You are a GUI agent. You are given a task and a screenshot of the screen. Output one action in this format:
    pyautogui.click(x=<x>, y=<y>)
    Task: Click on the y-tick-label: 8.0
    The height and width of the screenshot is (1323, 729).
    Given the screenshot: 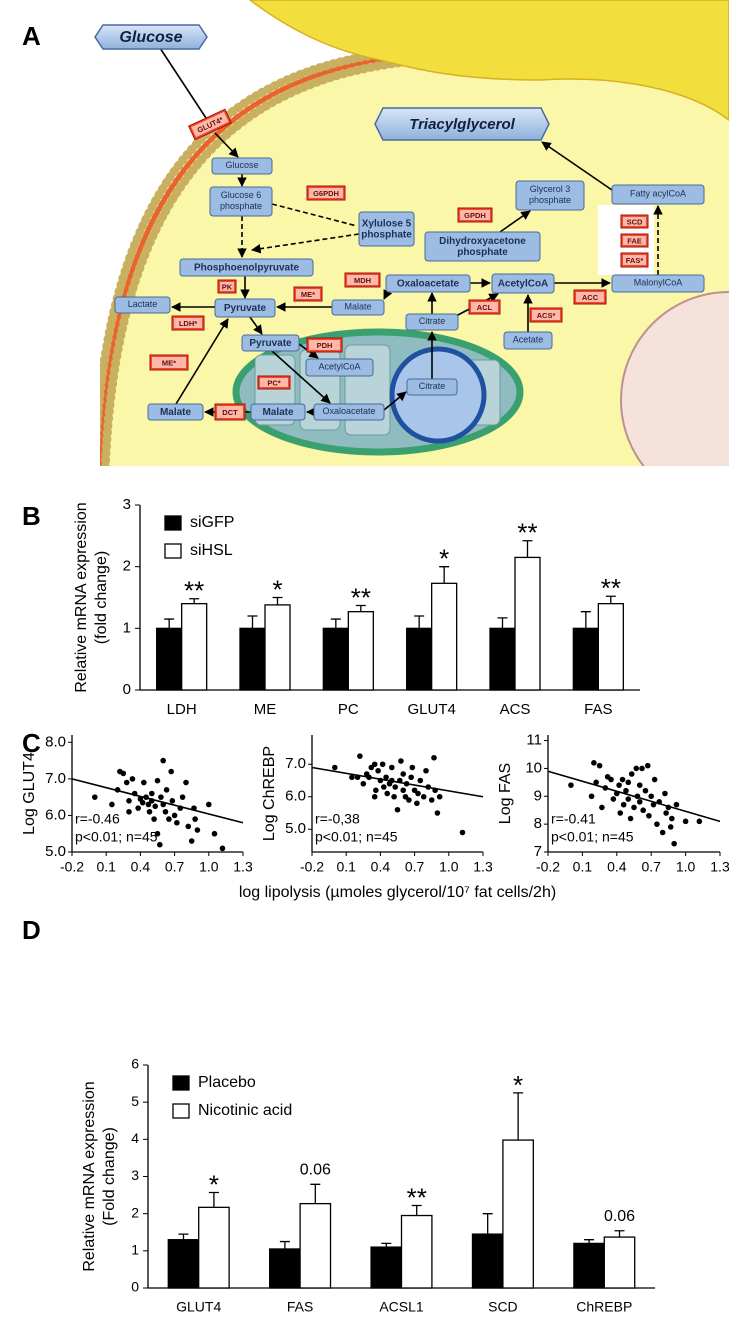 What is the action you would take?
    pyautogui.click(x=55, y=741)
    